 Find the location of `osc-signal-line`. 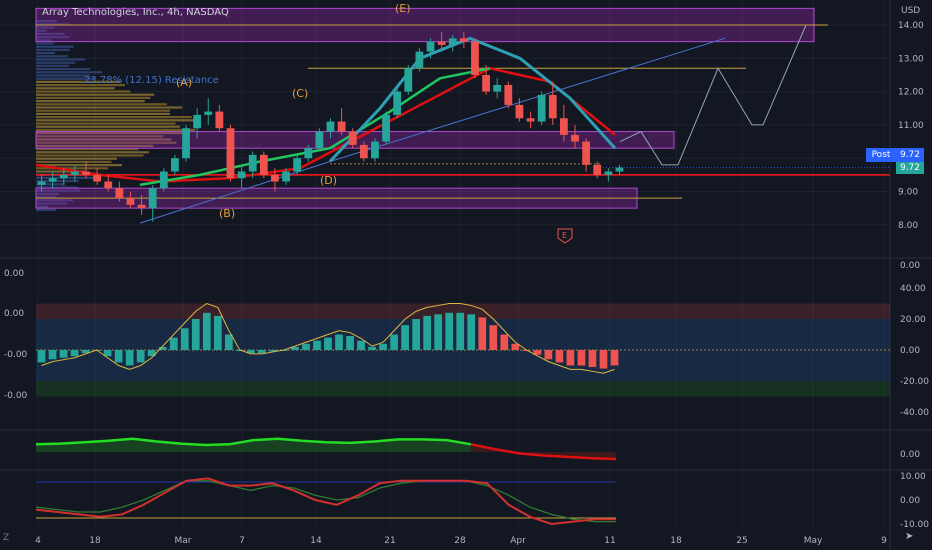

osc-signal-line is located at coordinates (328, 338).